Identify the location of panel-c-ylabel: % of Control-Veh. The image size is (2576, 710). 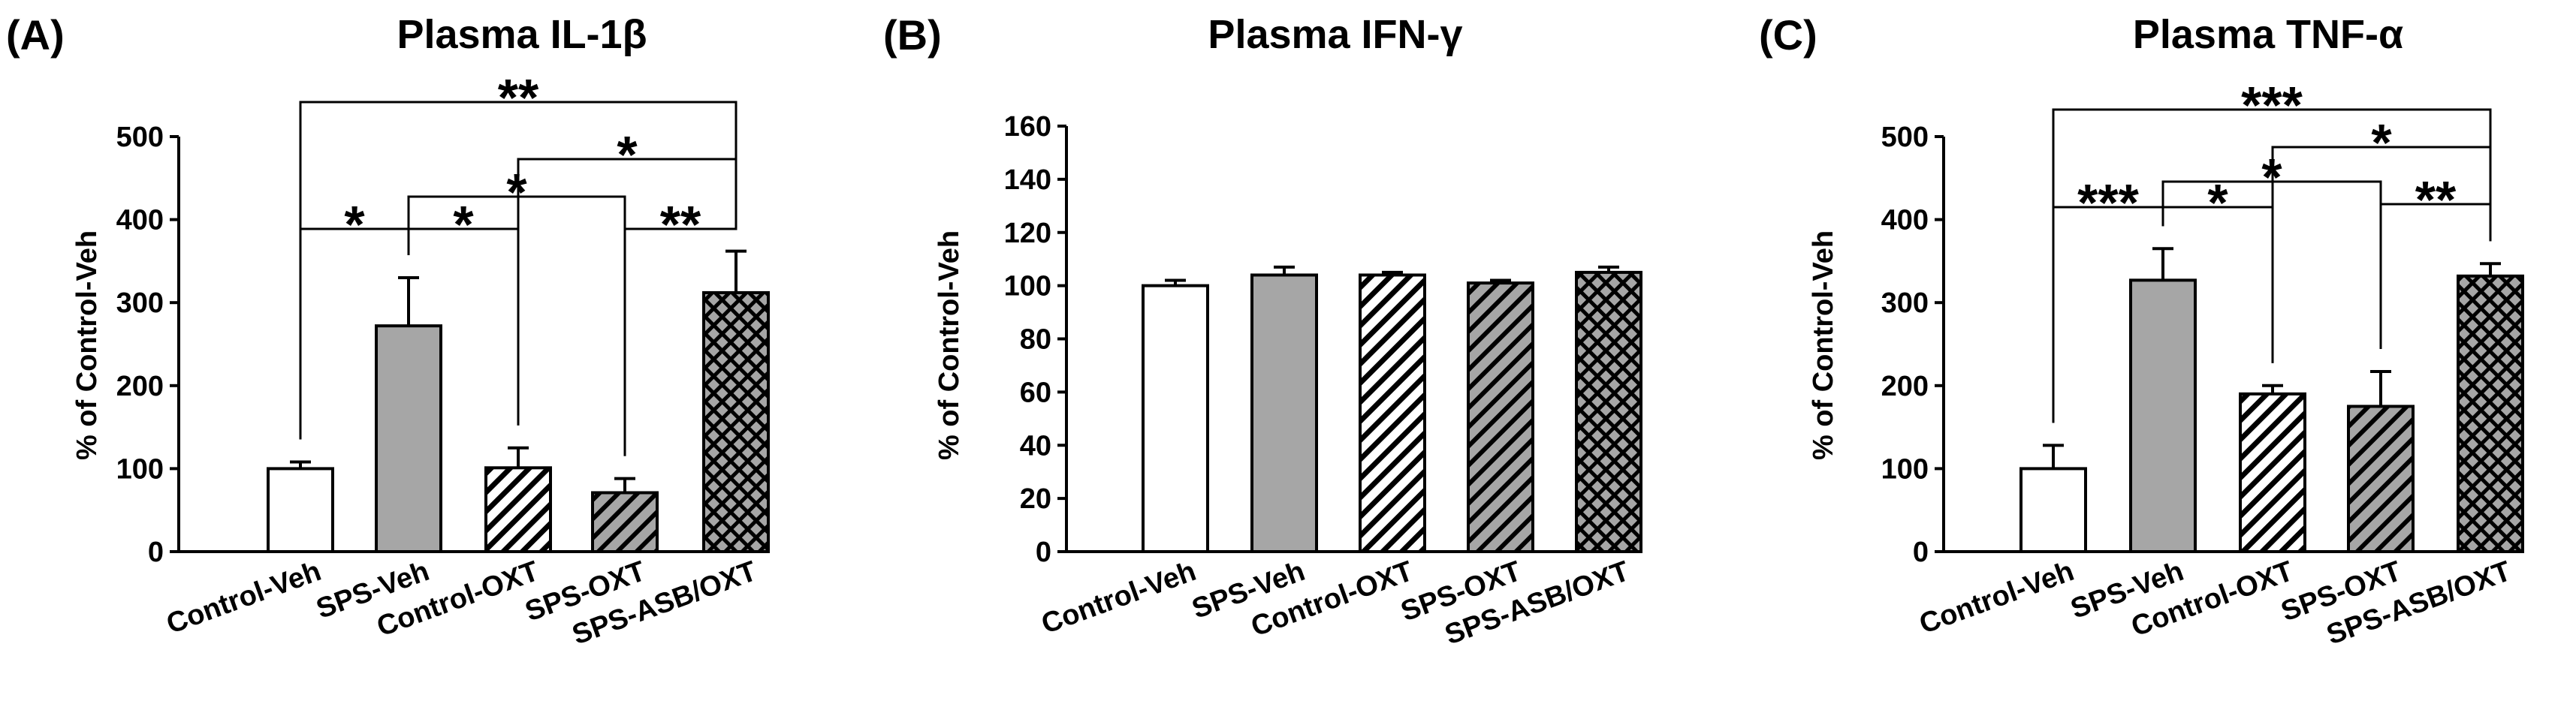
(1824, 345).